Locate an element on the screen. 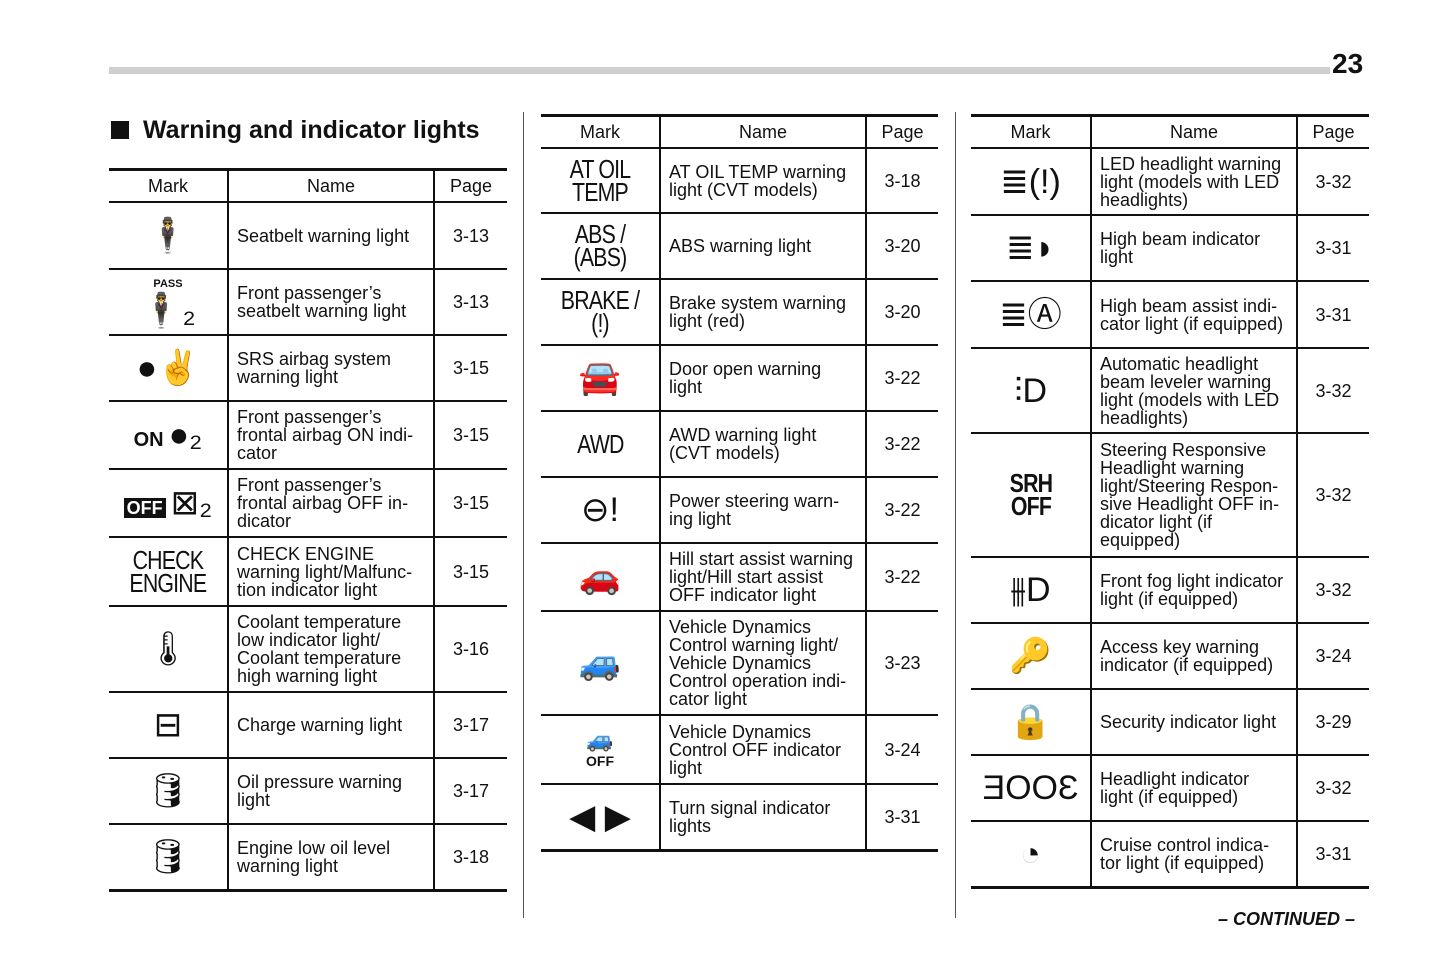 Image resolution: width=1445 pixels, height=964 pixels. light-name: Security indicator light is located at coordinates (1194, 722).